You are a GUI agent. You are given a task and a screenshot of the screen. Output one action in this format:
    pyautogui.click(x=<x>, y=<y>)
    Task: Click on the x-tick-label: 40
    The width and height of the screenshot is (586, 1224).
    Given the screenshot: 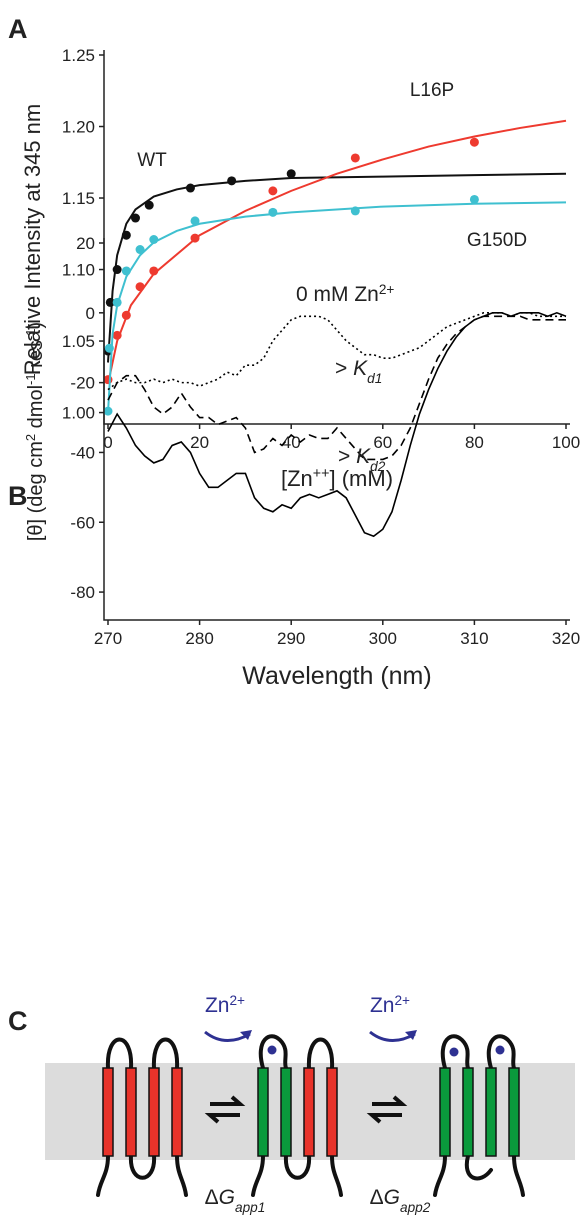 What is the action you would take?
    pyautogui.click(x=291, y=442)
    